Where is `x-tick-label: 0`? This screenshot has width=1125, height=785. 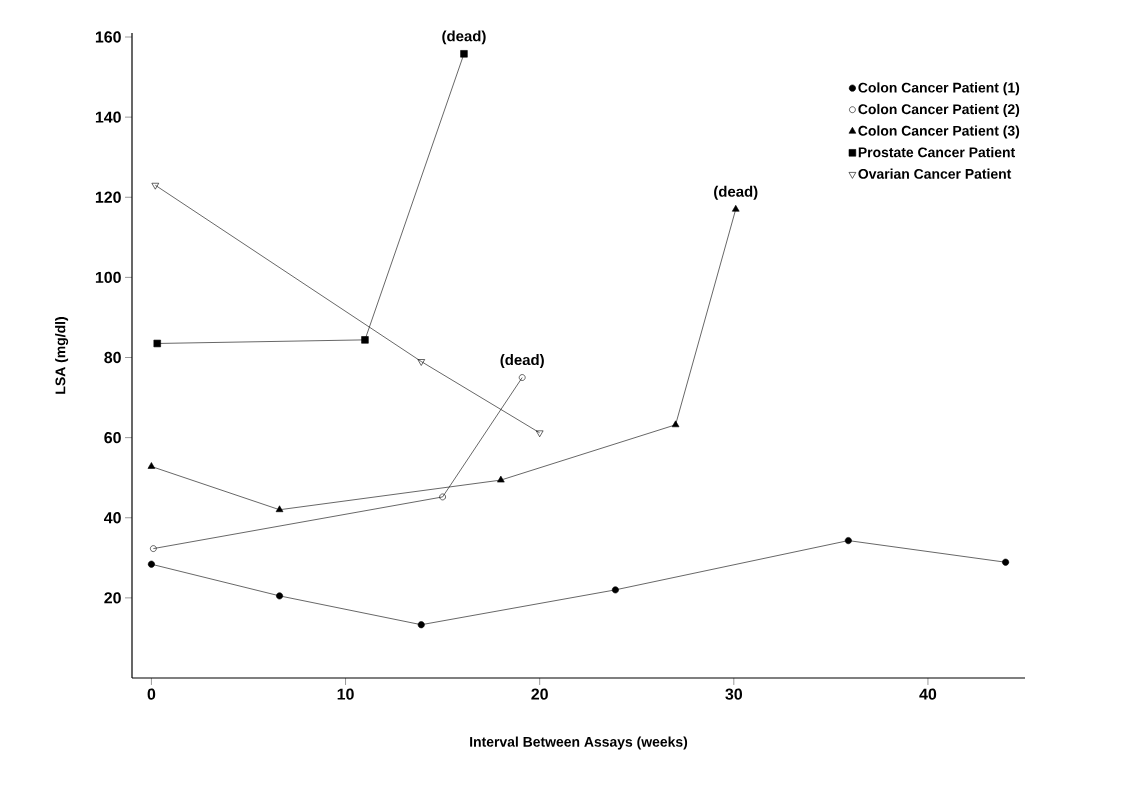 x-tick-label: 0 is located at coordinates (151, 694).